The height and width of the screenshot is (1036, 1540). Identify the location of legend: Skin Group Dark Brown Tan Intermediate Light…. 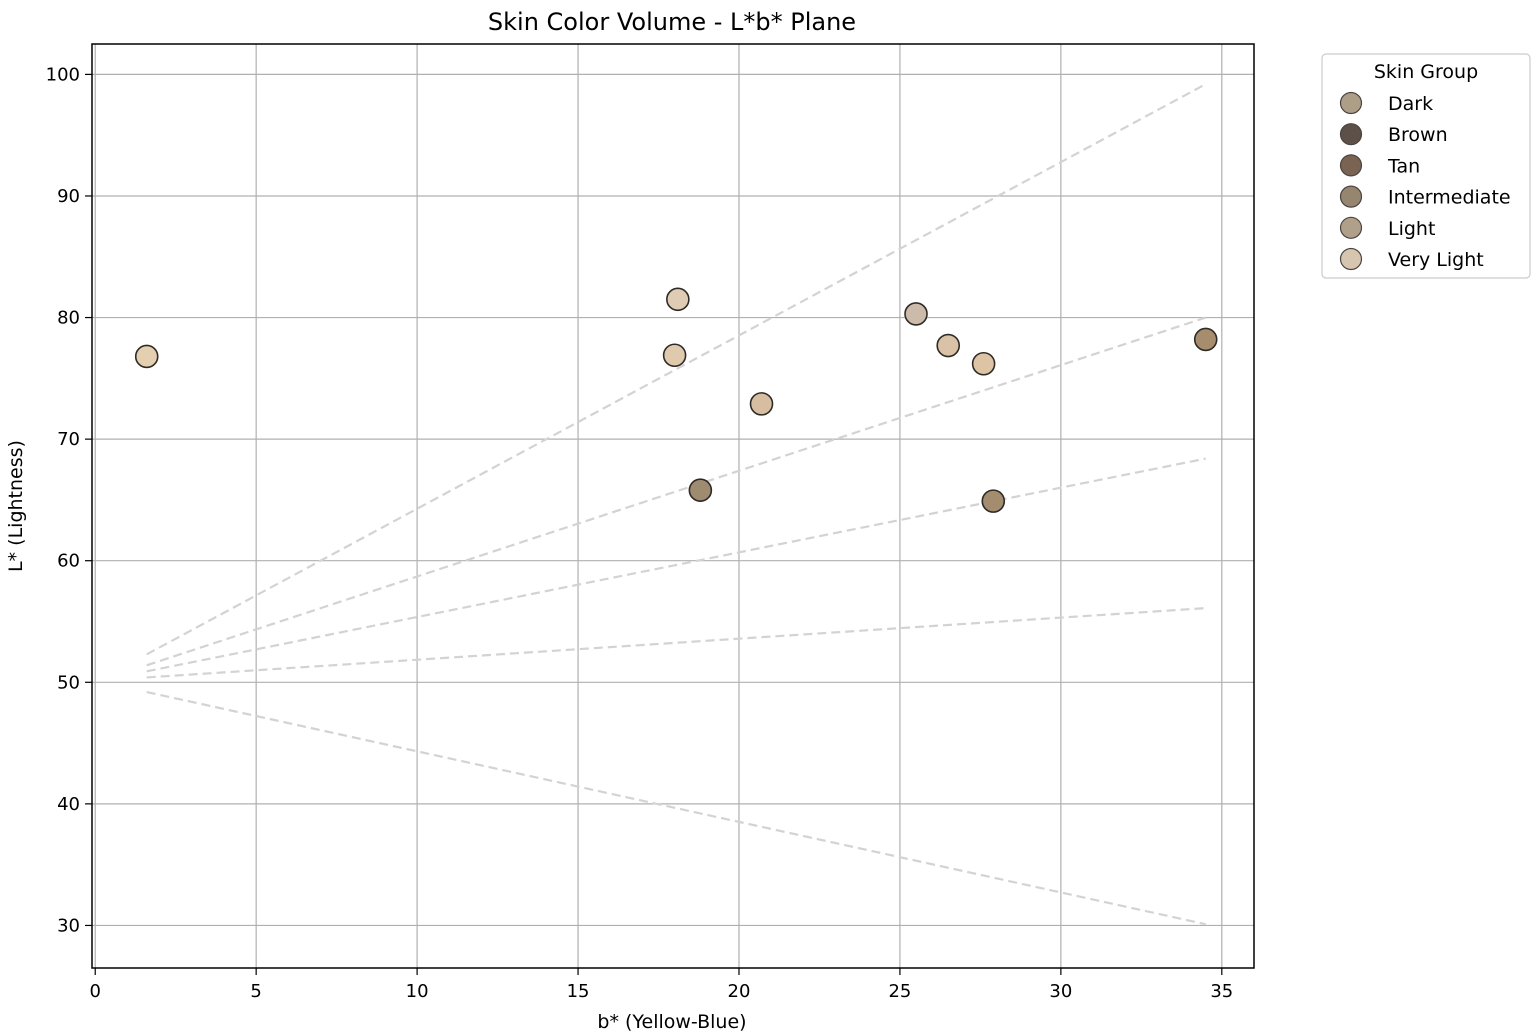
(1426, 166).